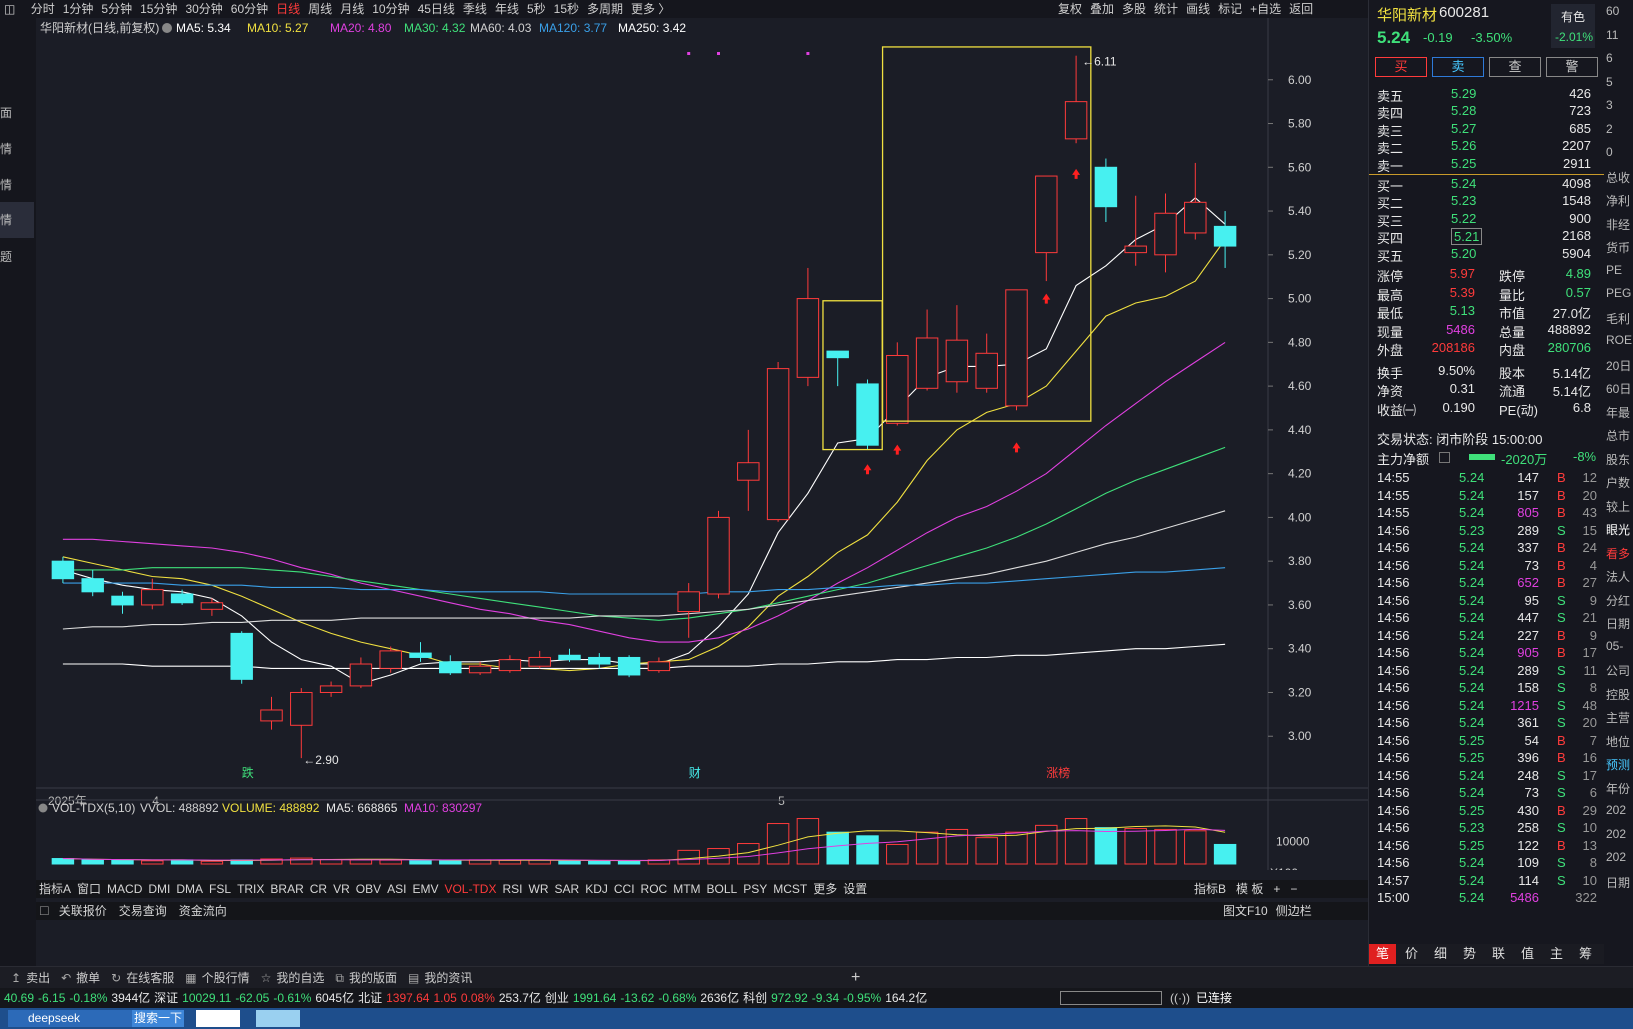 The height and width of the screenshot is (1029, 1633). What do you see at coordinates (790, 889) in the screenshot?
I see `indicator-tab: MCST` at bounding box center [790, 889].